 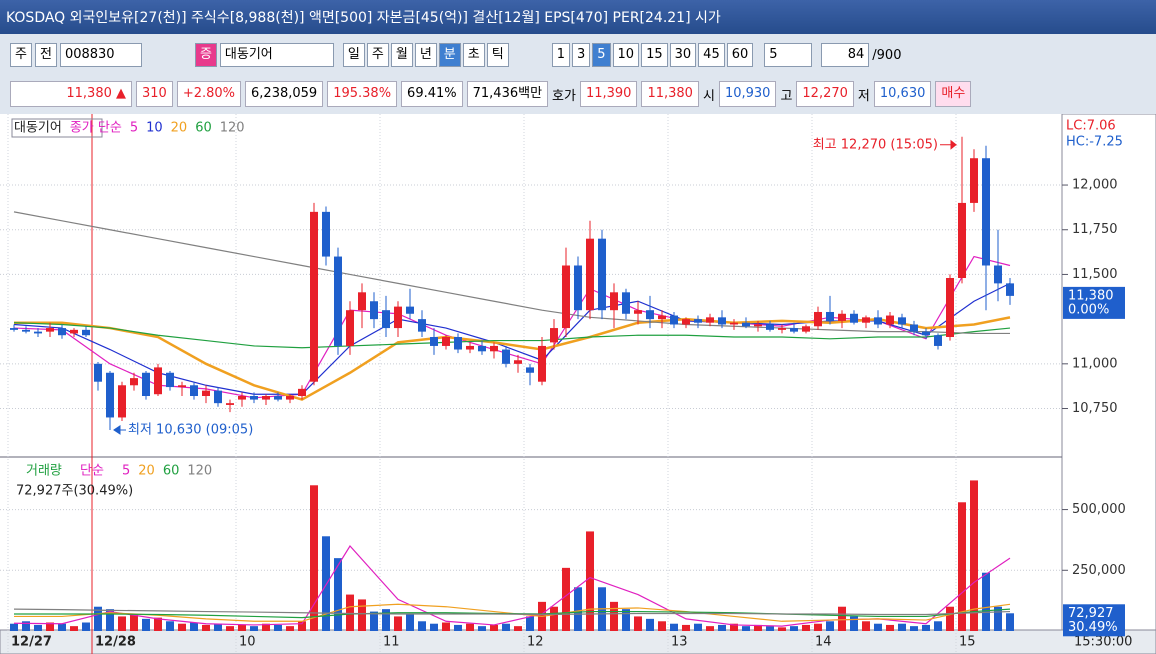 What do you see at coordinates (45, 55) in the screenshot?
I see `mode: 전` at bounding box center [45, 55].